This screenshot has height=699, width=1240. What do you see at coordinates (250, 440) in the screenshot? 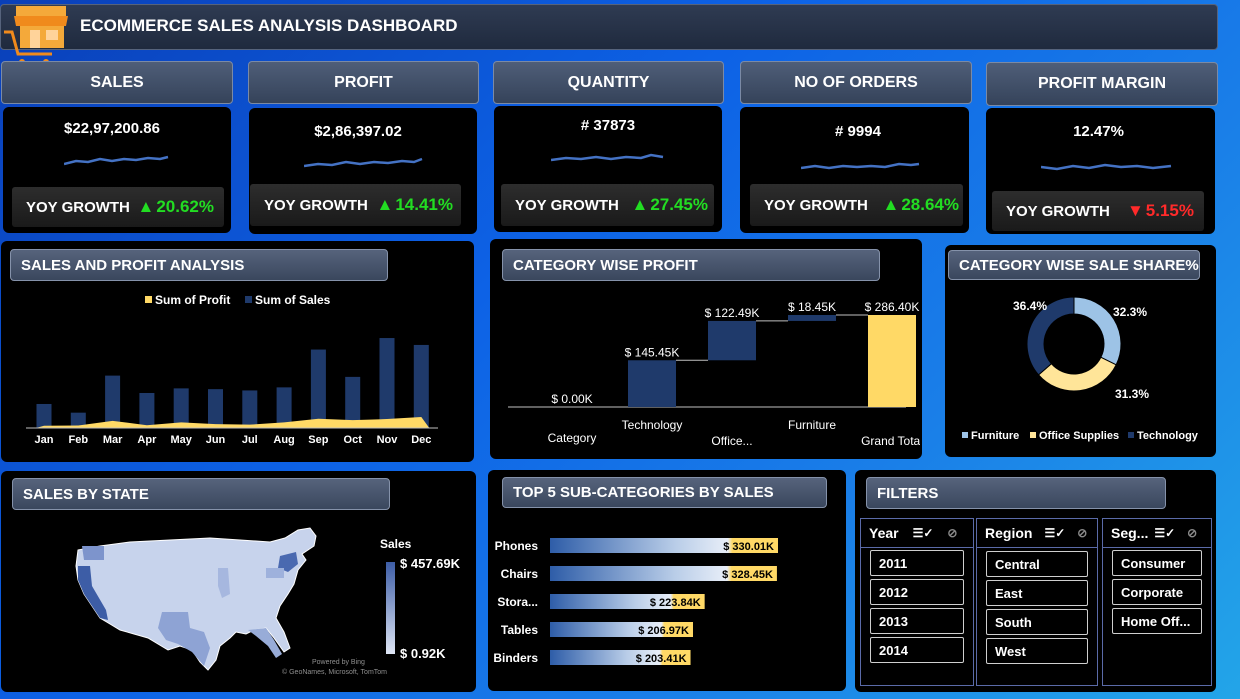
I see `x-tick-label: Jul` at bounding box center [250, 440].